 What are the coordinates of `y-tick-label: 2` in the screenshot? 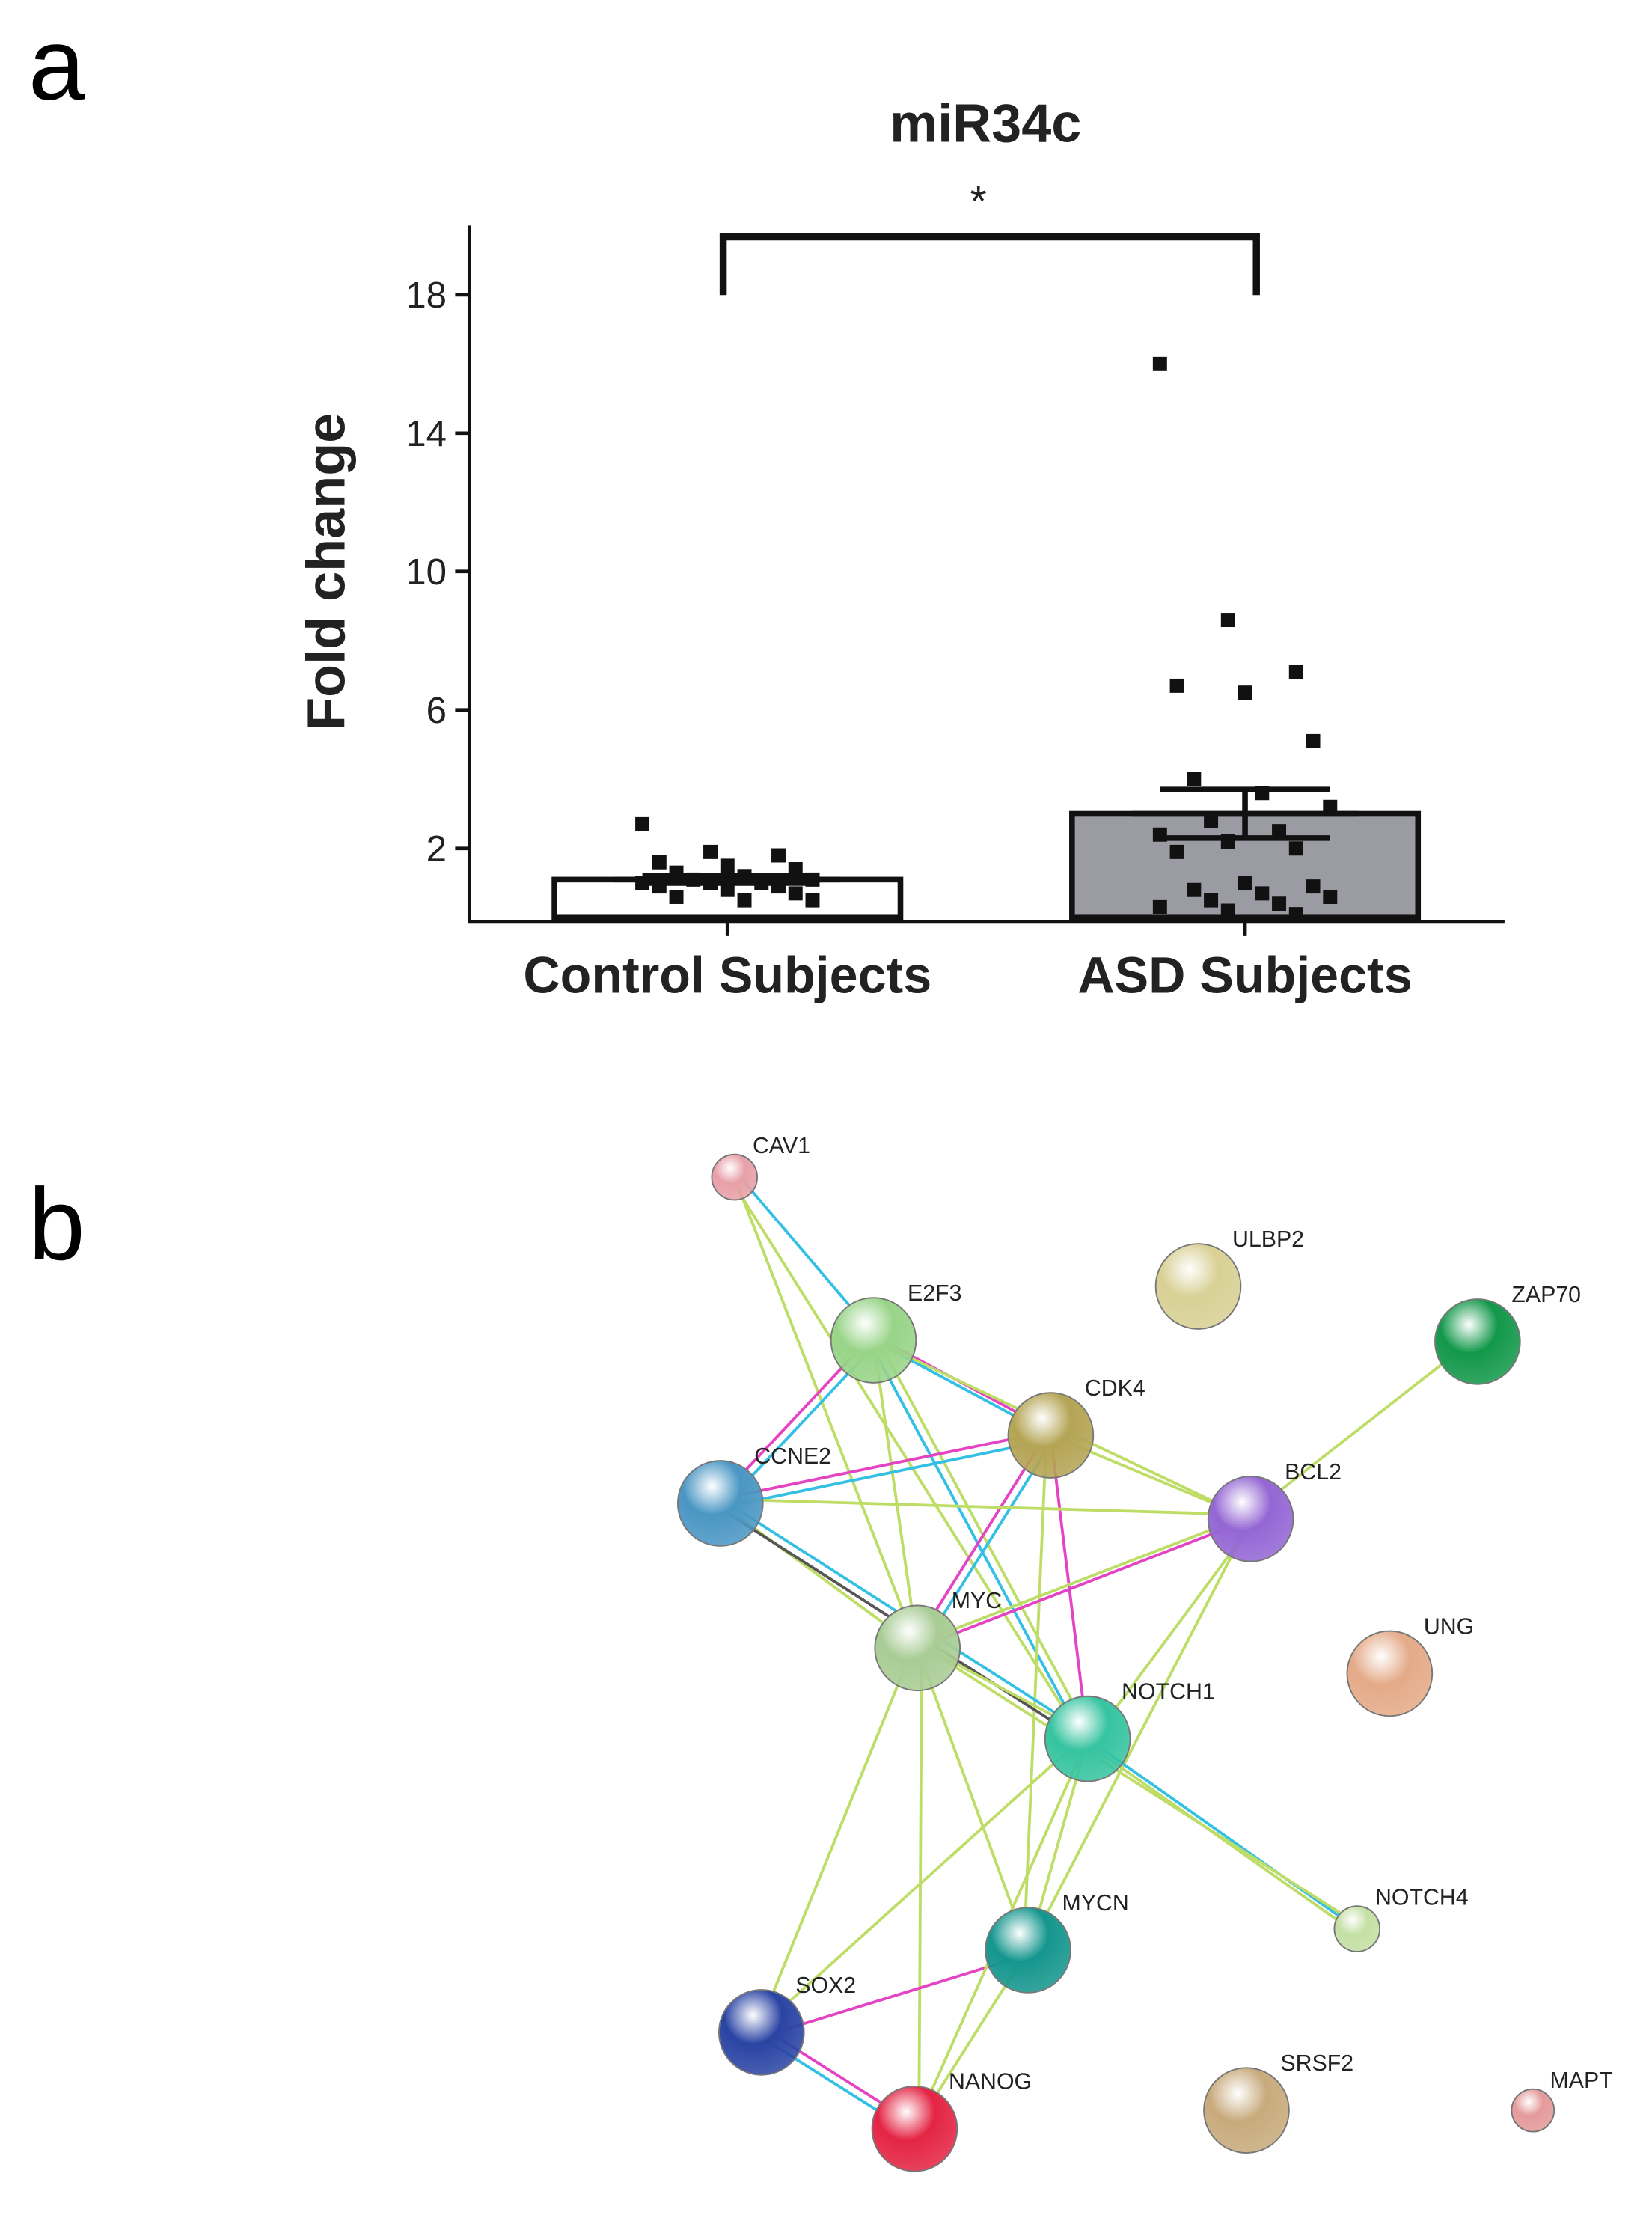 It's located at (436, 849).